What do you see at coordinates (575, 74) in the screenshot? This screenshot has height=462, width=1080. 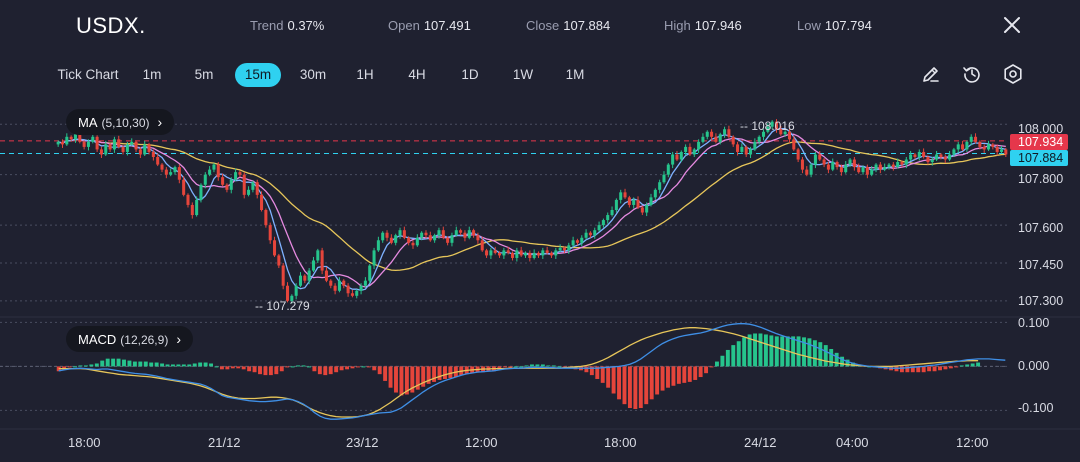 I see `timeframe-1m-month: 1M` at bounding box center [575, 74].